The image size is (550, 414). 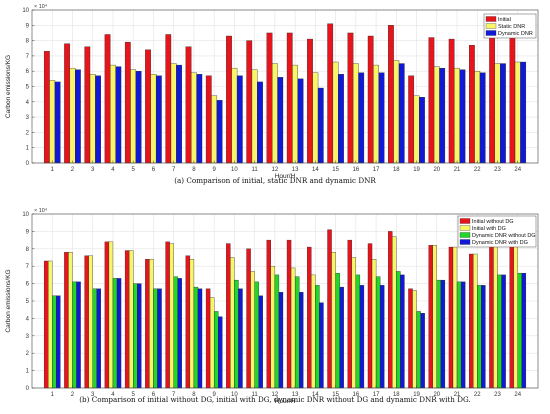 I want to click on legend-label: Static DNR, so click(x=511, y=27).